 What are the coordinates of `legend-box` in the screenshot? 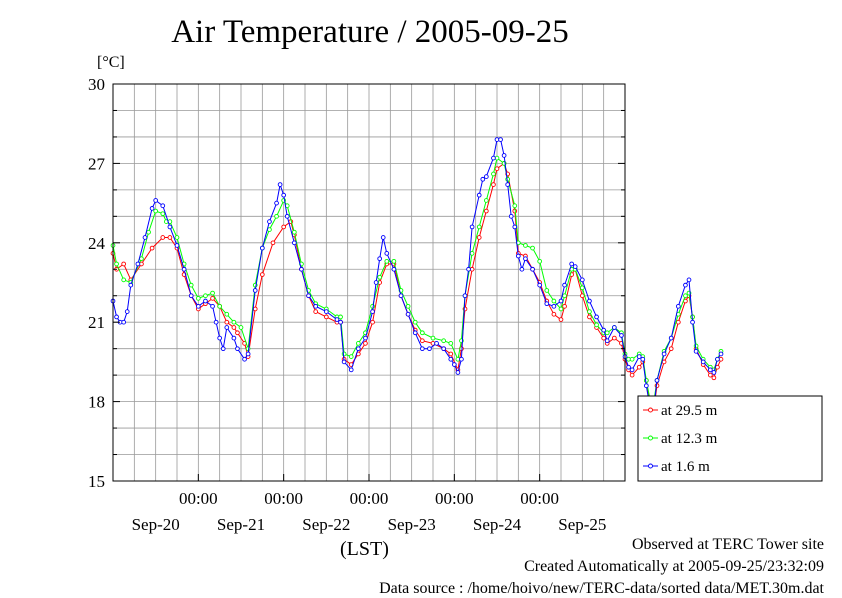 It's located at (730, 438).